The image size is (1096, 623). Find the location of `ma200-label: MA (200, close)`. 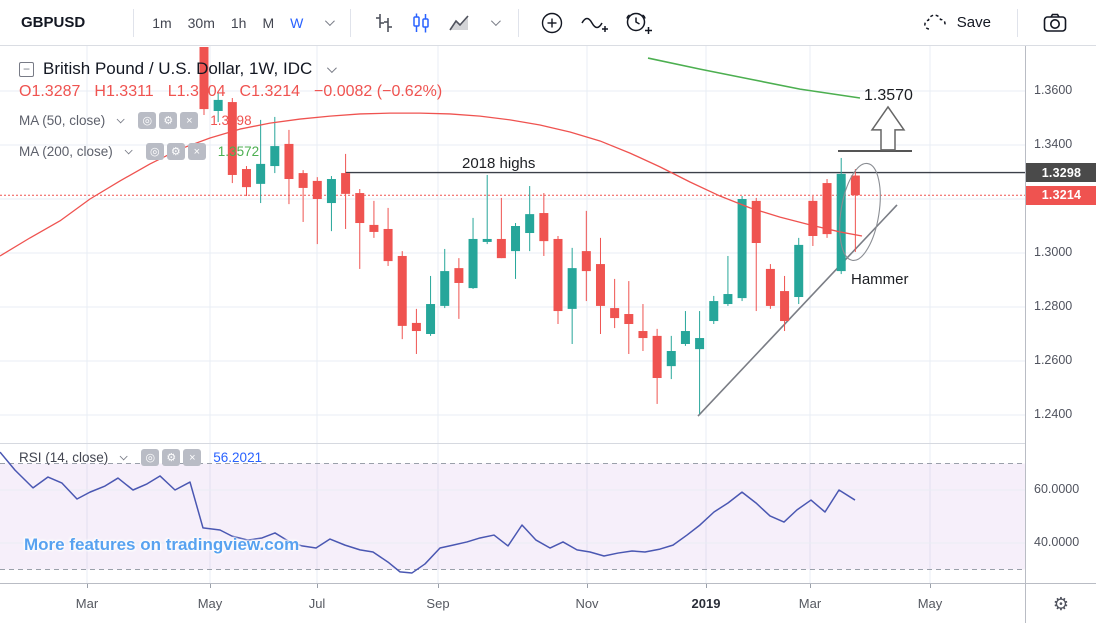

ma200-label: MA (200, close) is located at coordinates (66, 151).